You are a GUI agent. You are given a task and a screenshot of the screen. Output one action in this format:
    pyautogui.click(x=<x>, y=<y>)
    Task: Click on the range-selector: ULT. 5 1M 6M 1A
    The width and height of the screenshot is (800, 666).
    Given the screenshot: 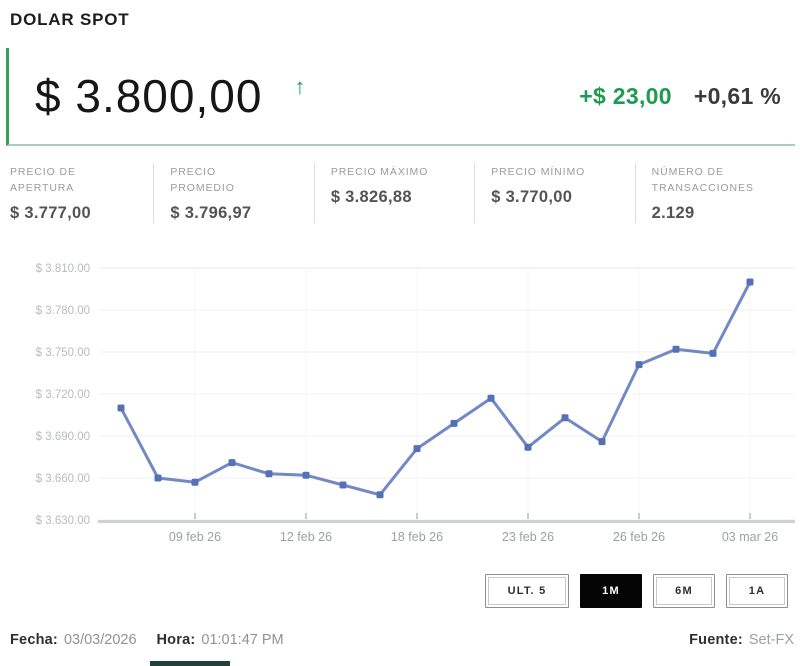 What is the action you would take?
    pyautogui.click(x=636, y=591)
    